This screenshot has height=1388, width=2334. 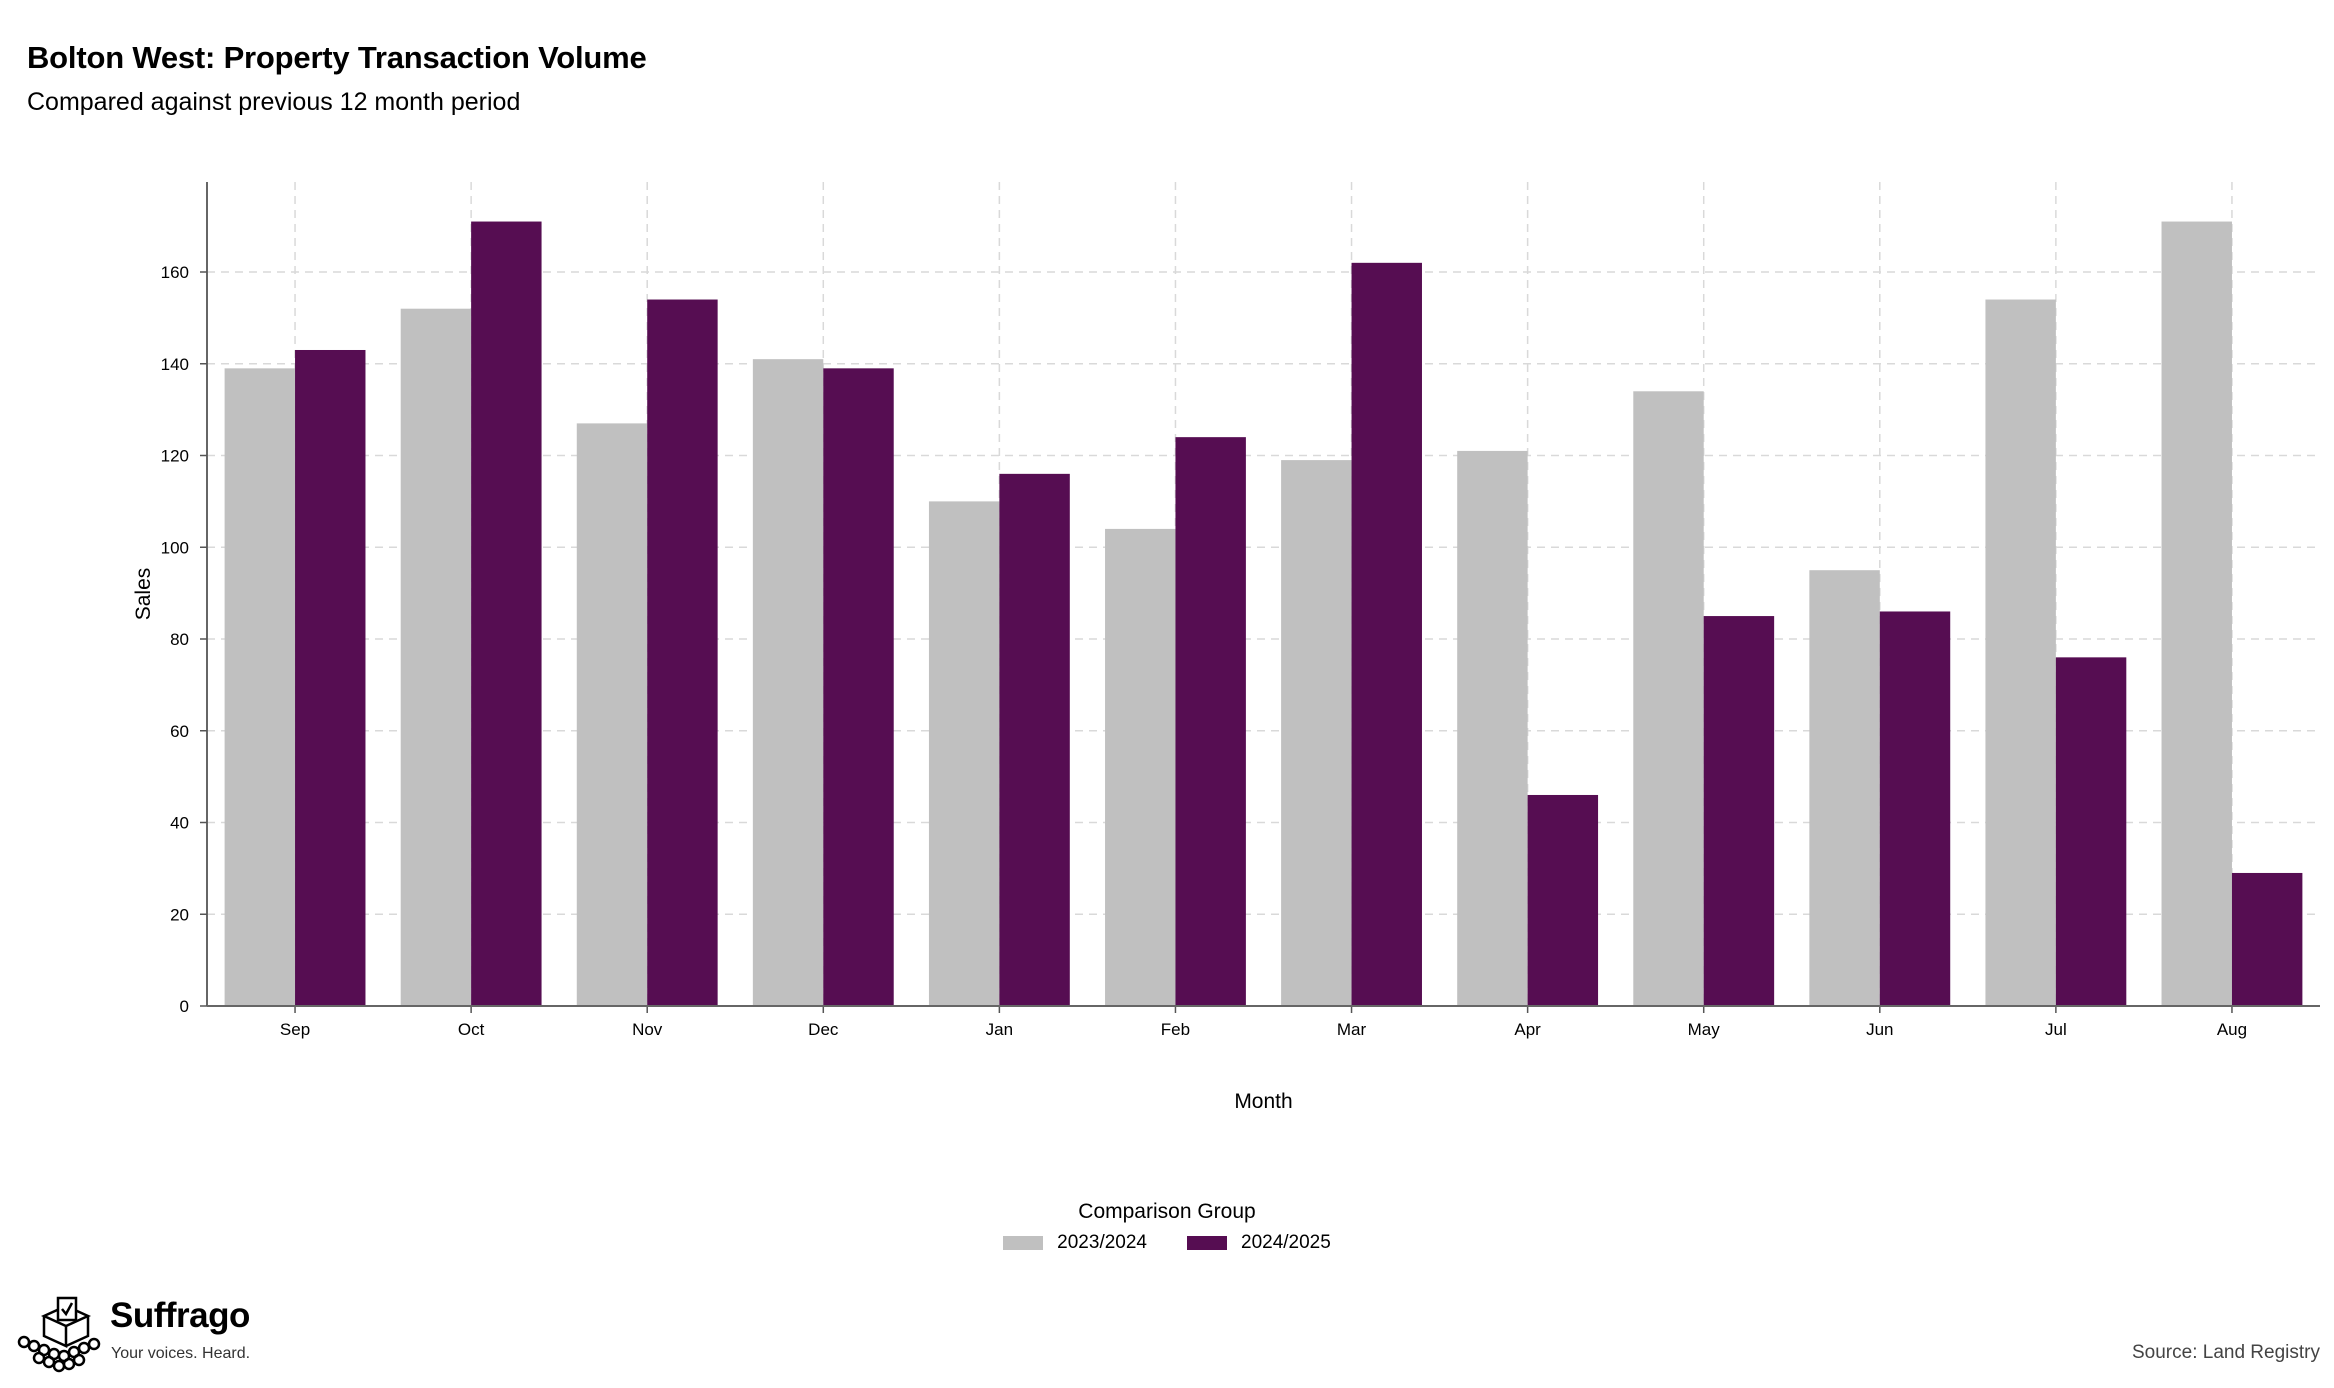 I want to click on ballot-box-logo-icon, so click(x=59, y=1334).